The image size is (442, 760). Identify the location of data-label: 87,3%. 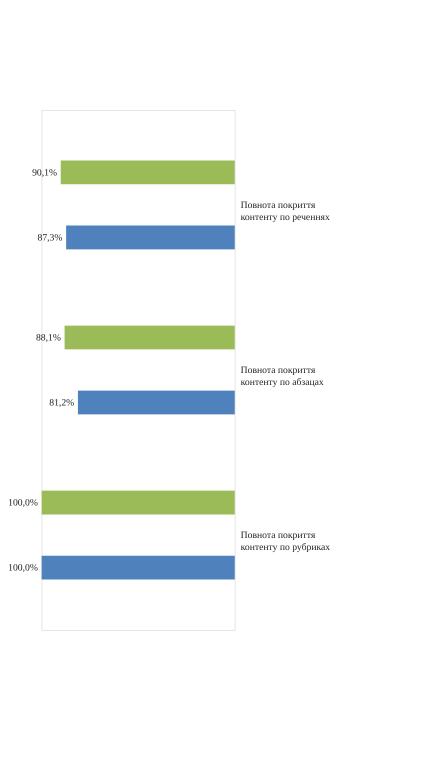
(50, 238).